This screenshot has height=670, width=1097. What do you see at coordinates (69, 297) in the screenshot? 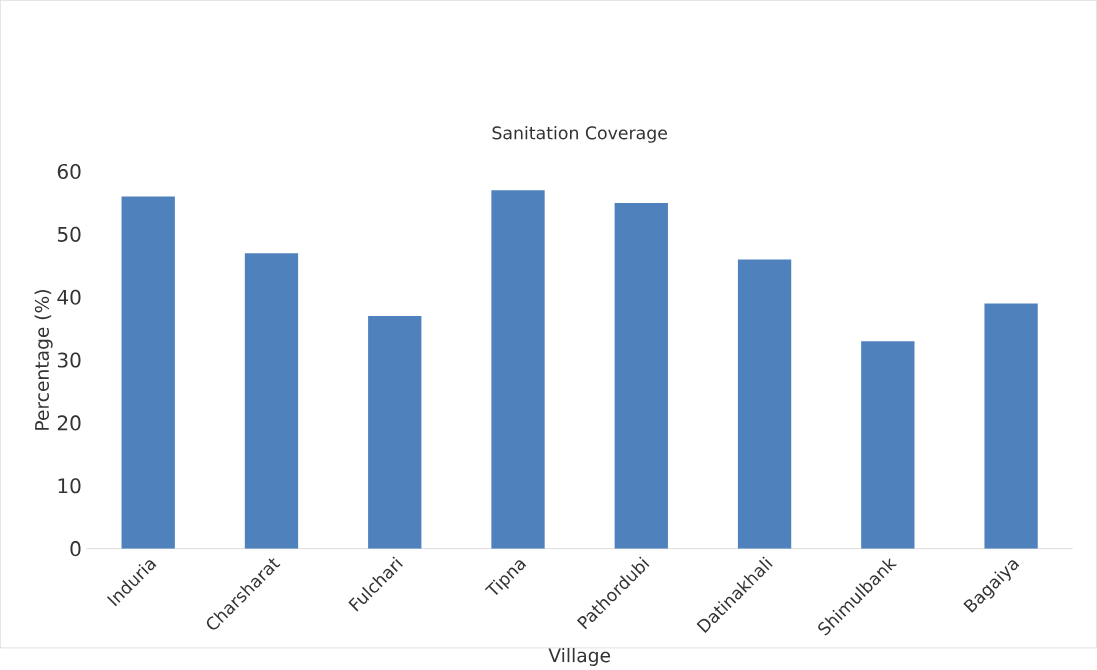
I see `y-tick-label: 40` at bounding box center [69, 297].